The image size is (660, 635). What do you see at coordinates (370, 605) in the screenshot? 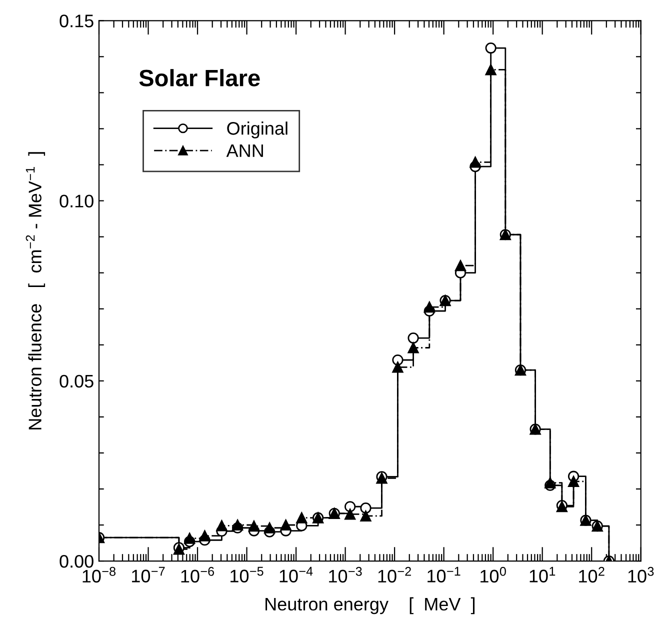
I see `x-axis-title: Neutron energy [ MeV ]` at bounding box center [370, 605].